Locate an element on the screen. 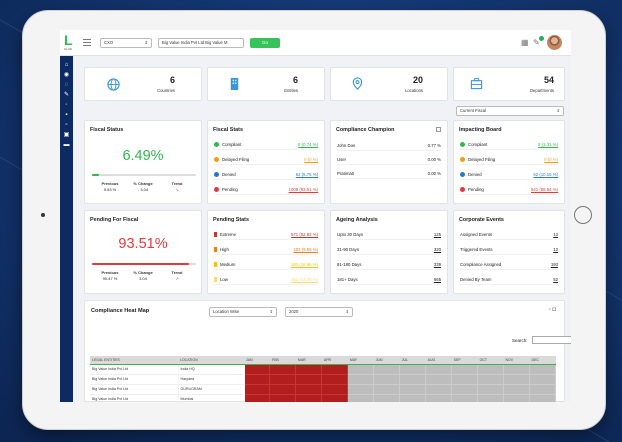 Image resolution: width=622 pixels, height=442 pixels. heat-map-column-header: APR is located at coordinates (334, 360).